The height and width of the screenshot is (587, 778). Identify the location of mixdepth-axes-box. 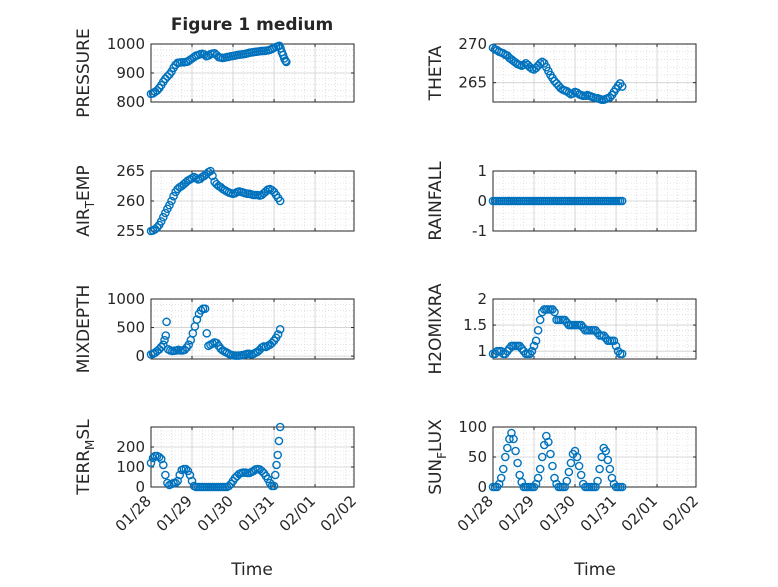
(252, 329).